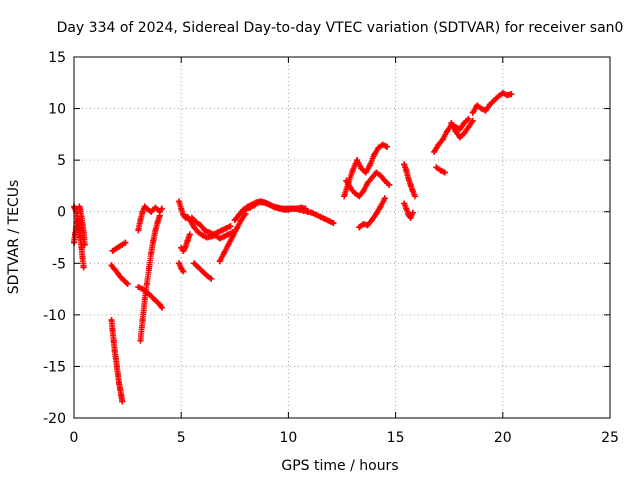 This screenshot has height=480, width=640. I want to click on y-tick-label: 5, so click(61, 161).